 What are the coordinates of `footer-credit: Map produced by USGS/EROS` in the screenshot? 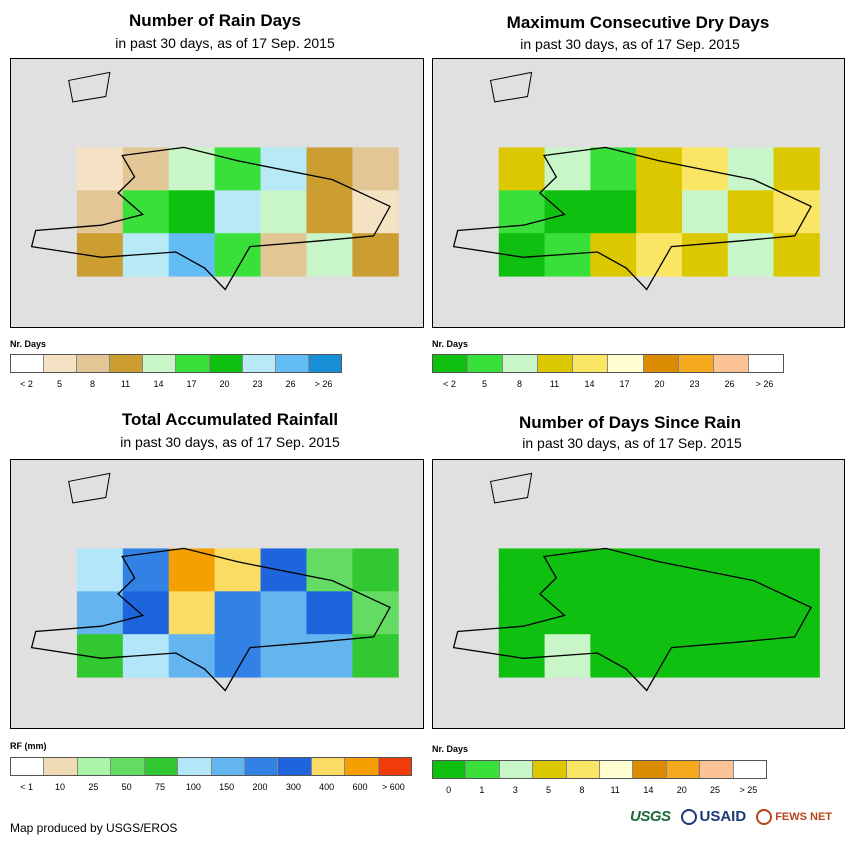 It's located at (94, 828).